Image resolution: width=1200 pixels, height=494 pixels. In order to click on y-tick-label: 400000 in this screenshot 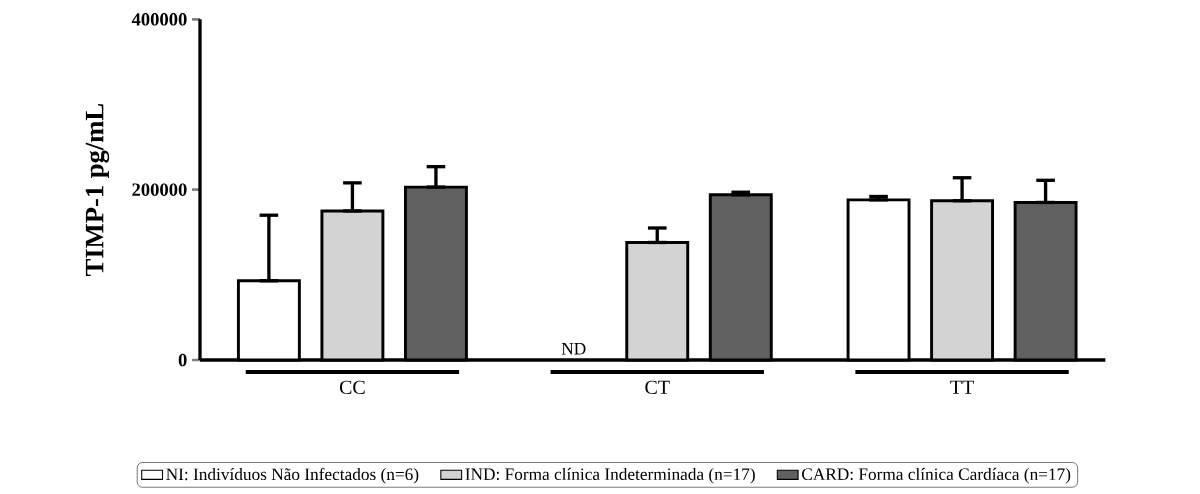, I will do `click(159, 19)`.